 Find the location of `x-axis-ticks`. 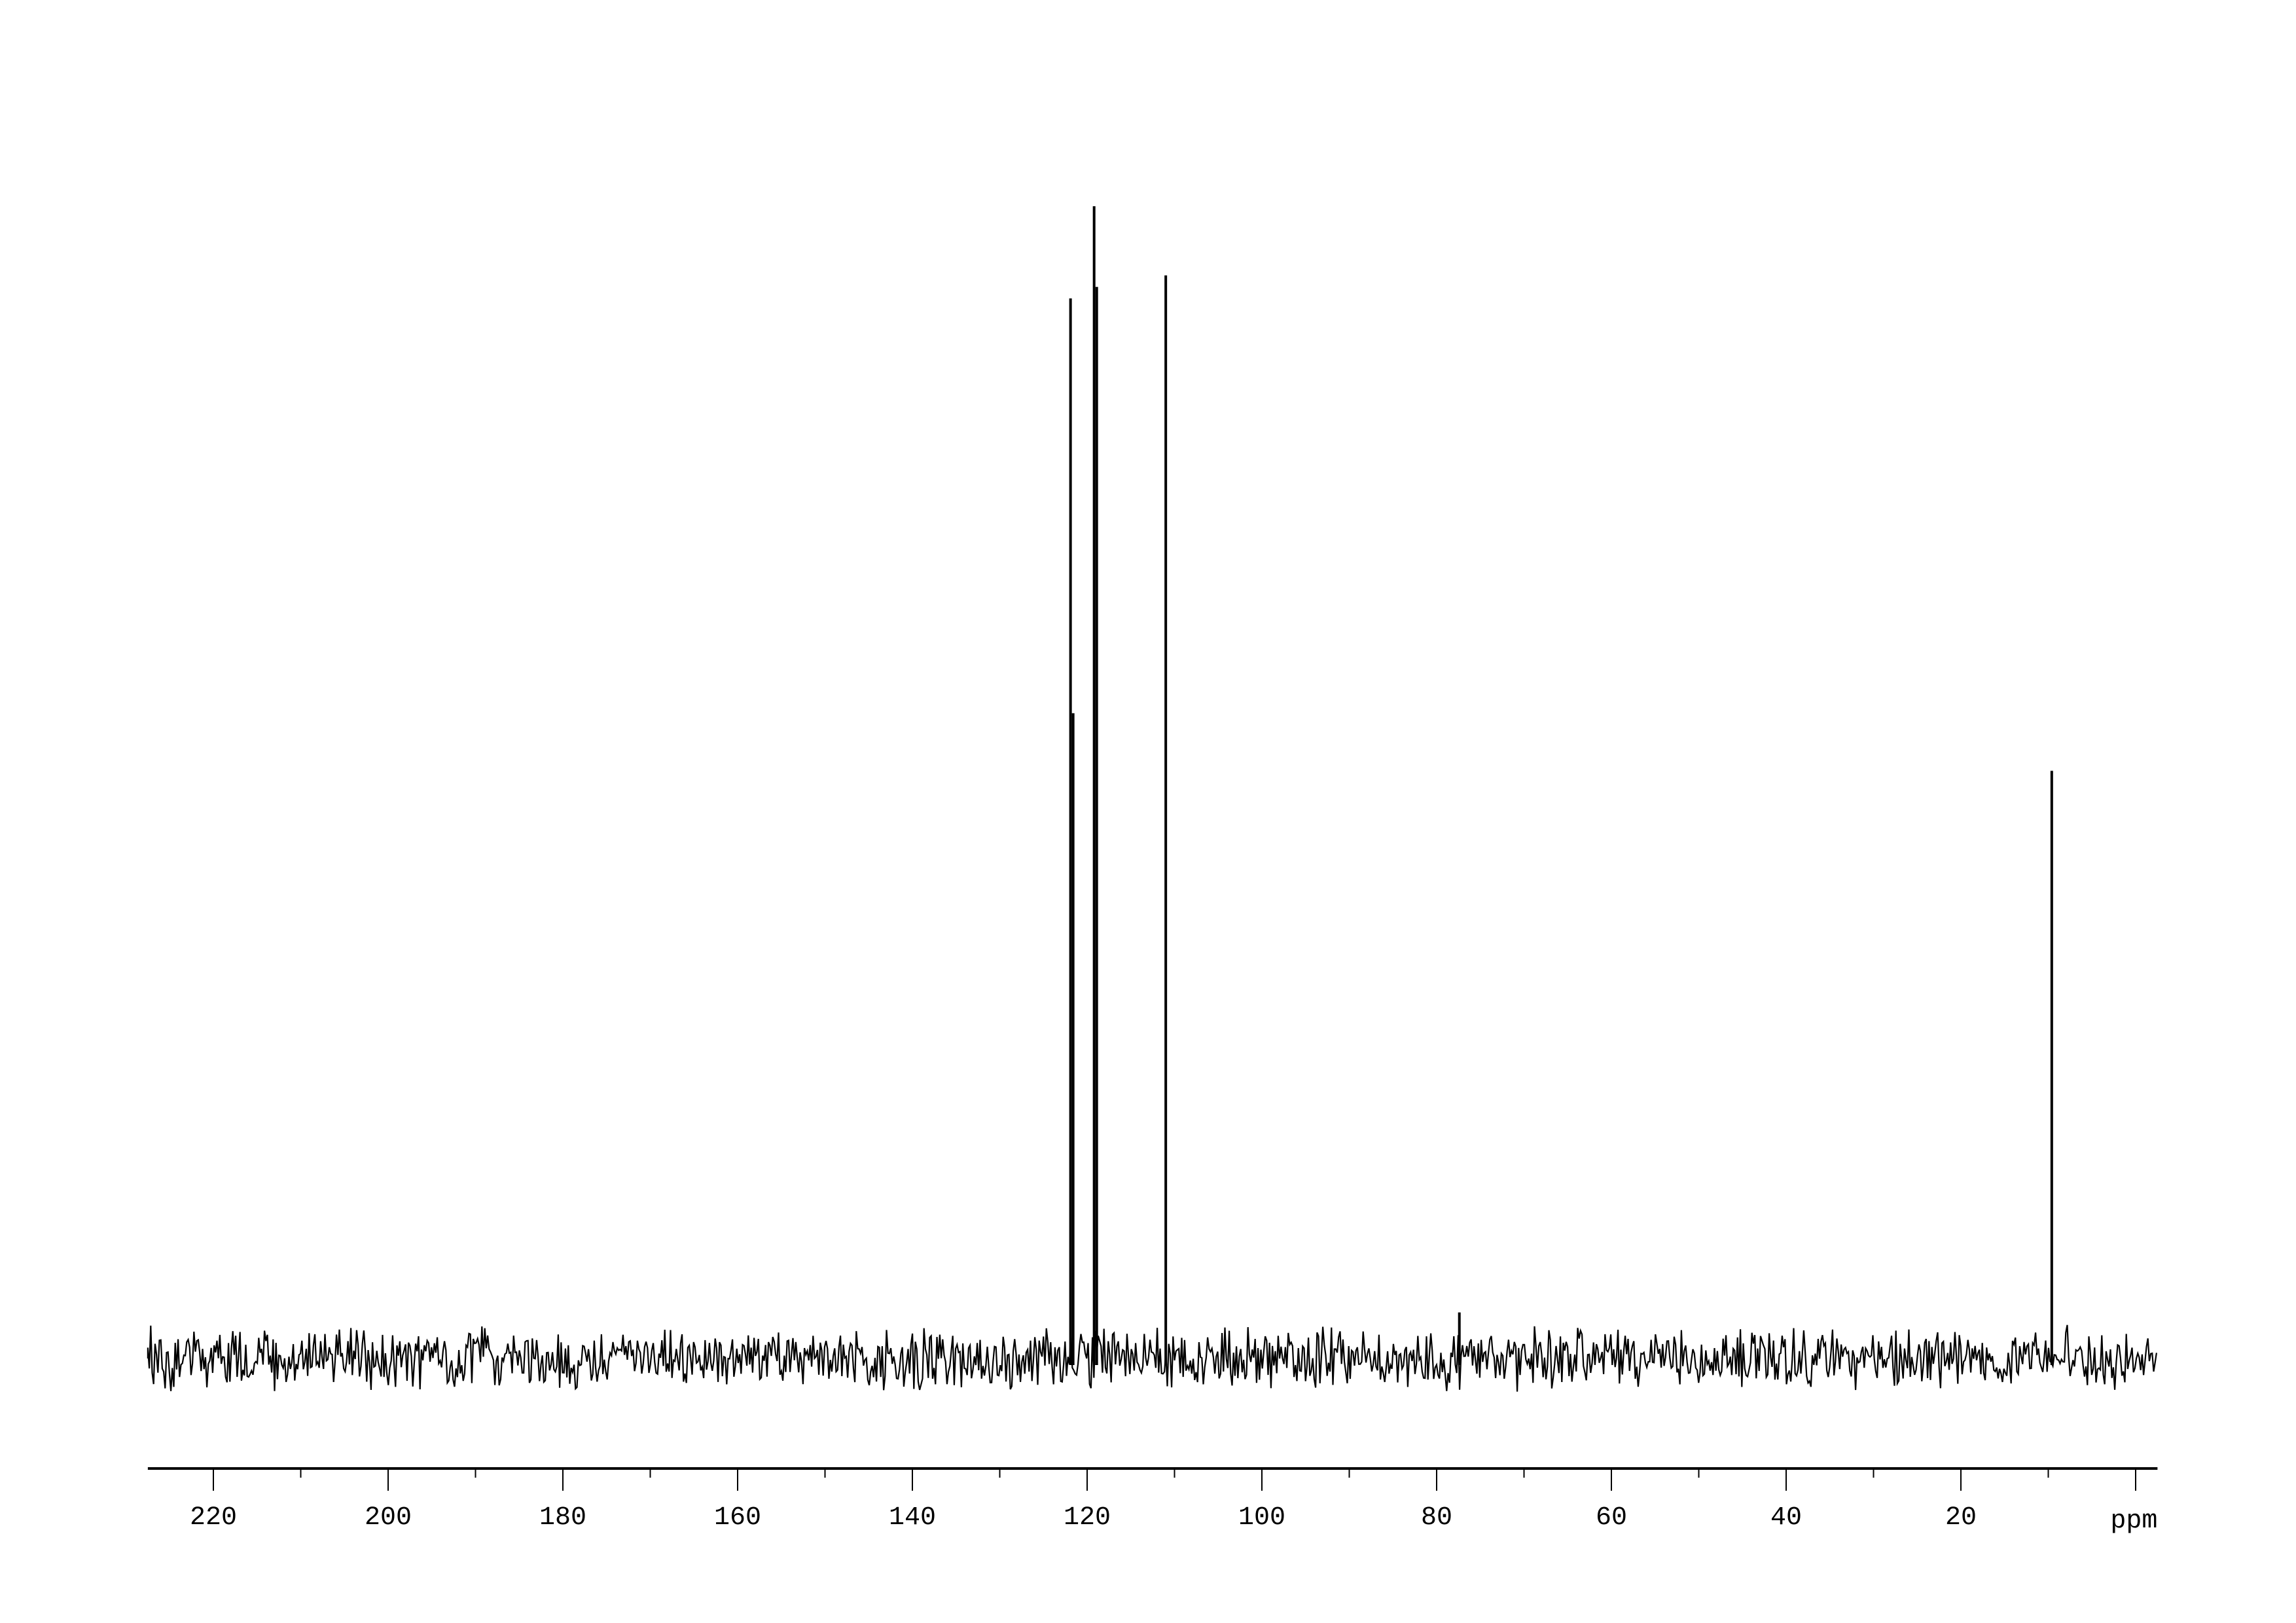

x-axis-ticks is located at coordinates (1174, 1479).